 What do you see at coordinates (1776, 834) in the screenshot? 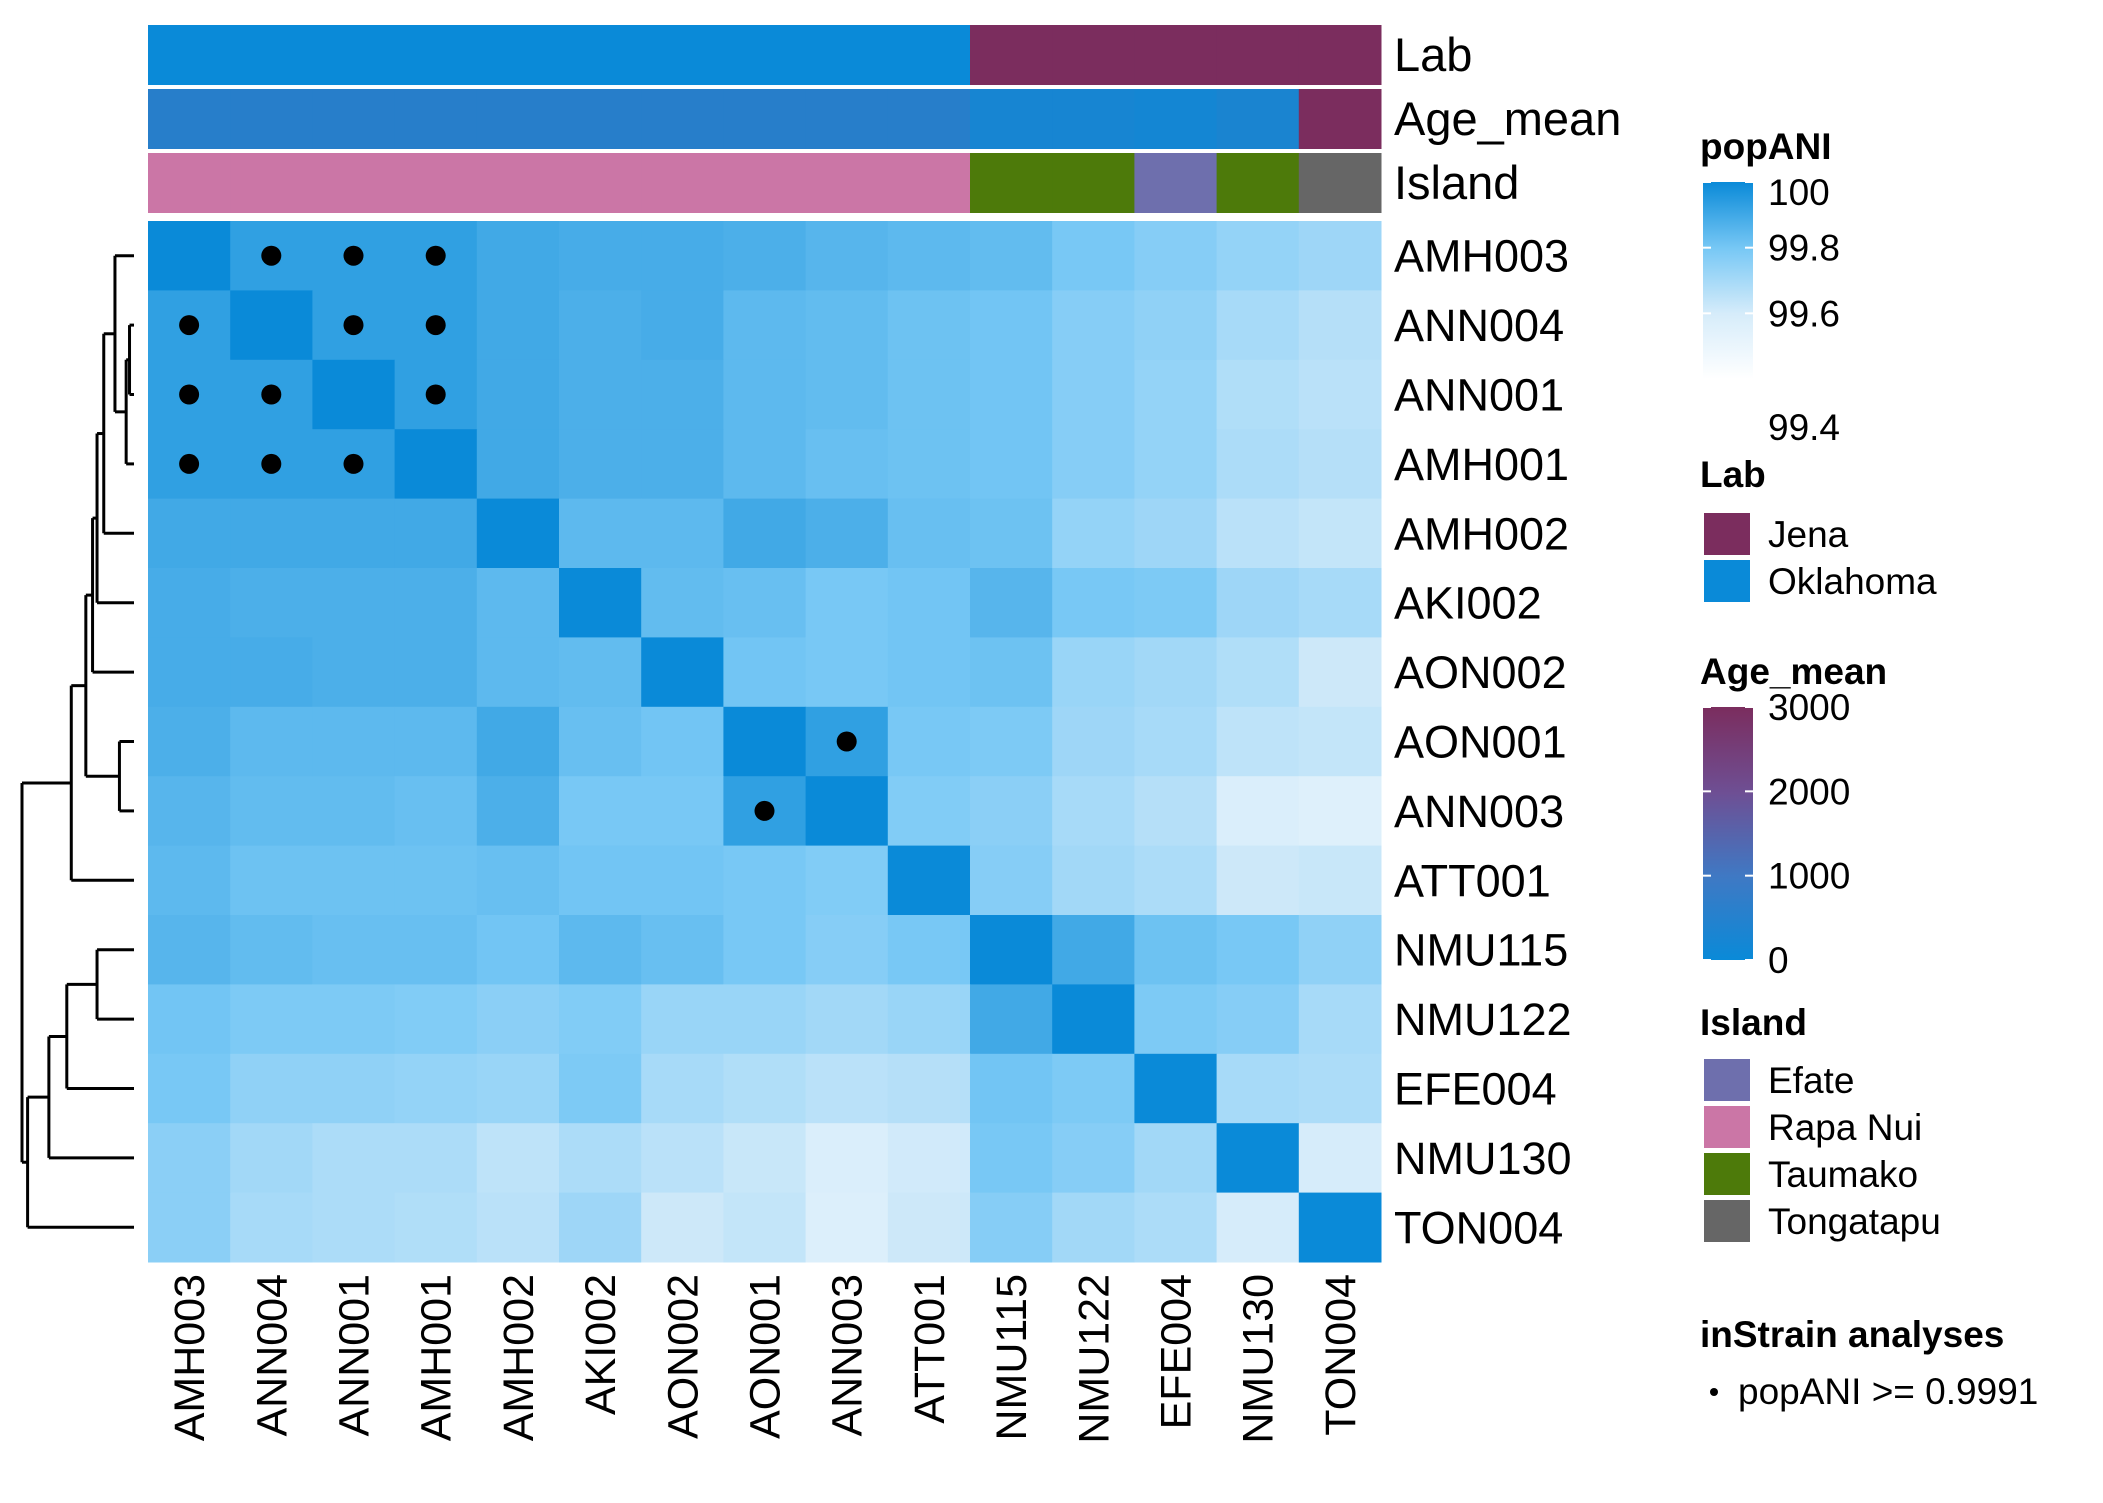
I see `age-mean-ticks: 3000 2000 1000 0` at bounding box center [1776, 834].